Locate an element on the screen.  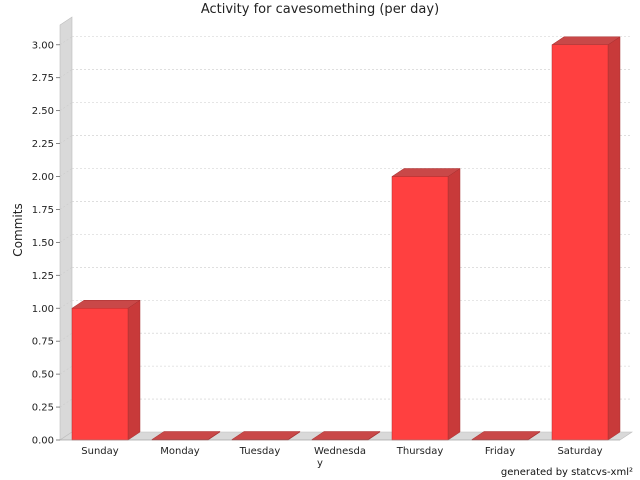
x-tick-label: Thursday is located at coordinates (420, 451).